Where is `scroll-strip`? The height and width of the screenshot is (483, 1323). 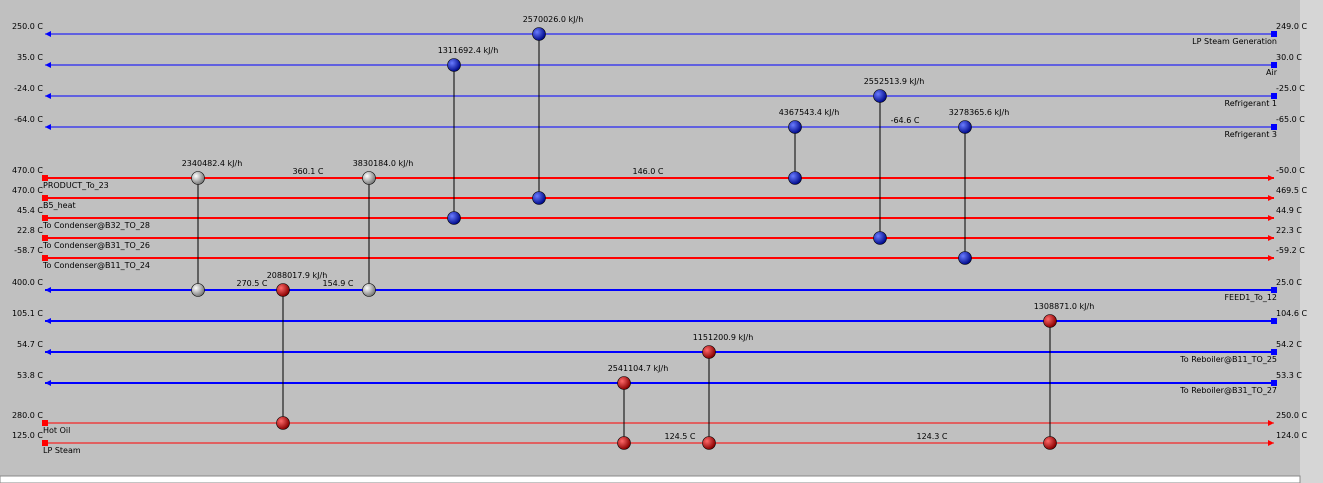
scroll-strip is located at coordinates (1311, 241).